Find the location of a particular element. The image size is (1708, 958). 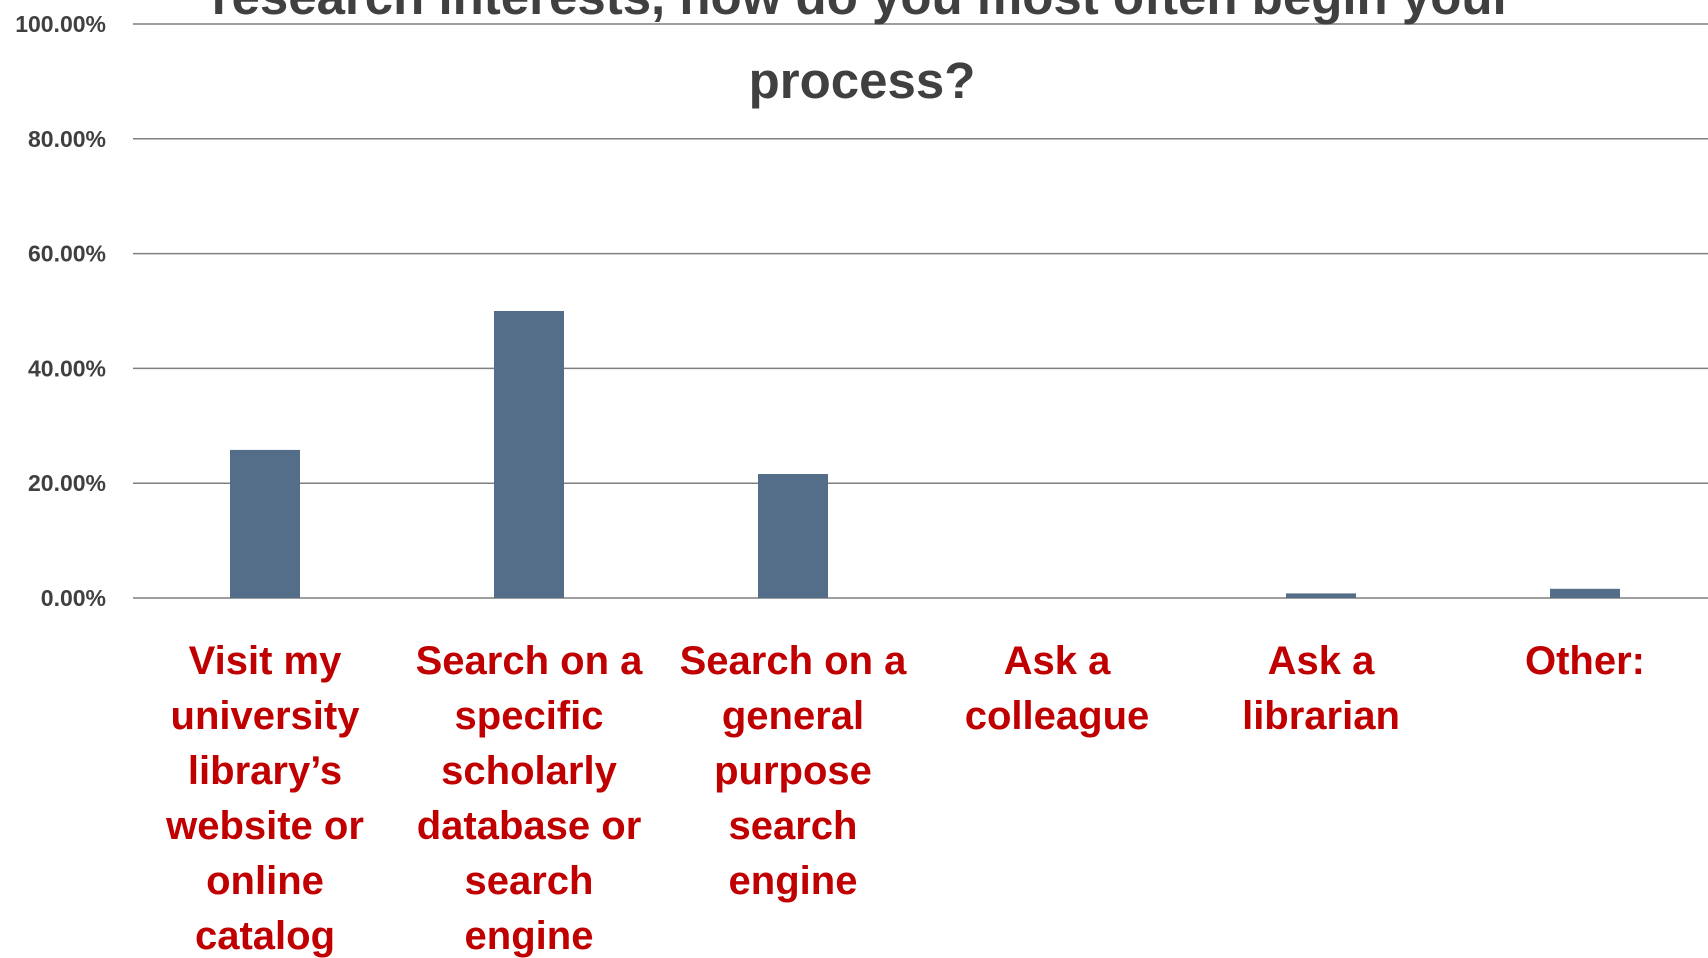

x-category-label: Search on a general purpose search engine is located at coordinates (794, 771).